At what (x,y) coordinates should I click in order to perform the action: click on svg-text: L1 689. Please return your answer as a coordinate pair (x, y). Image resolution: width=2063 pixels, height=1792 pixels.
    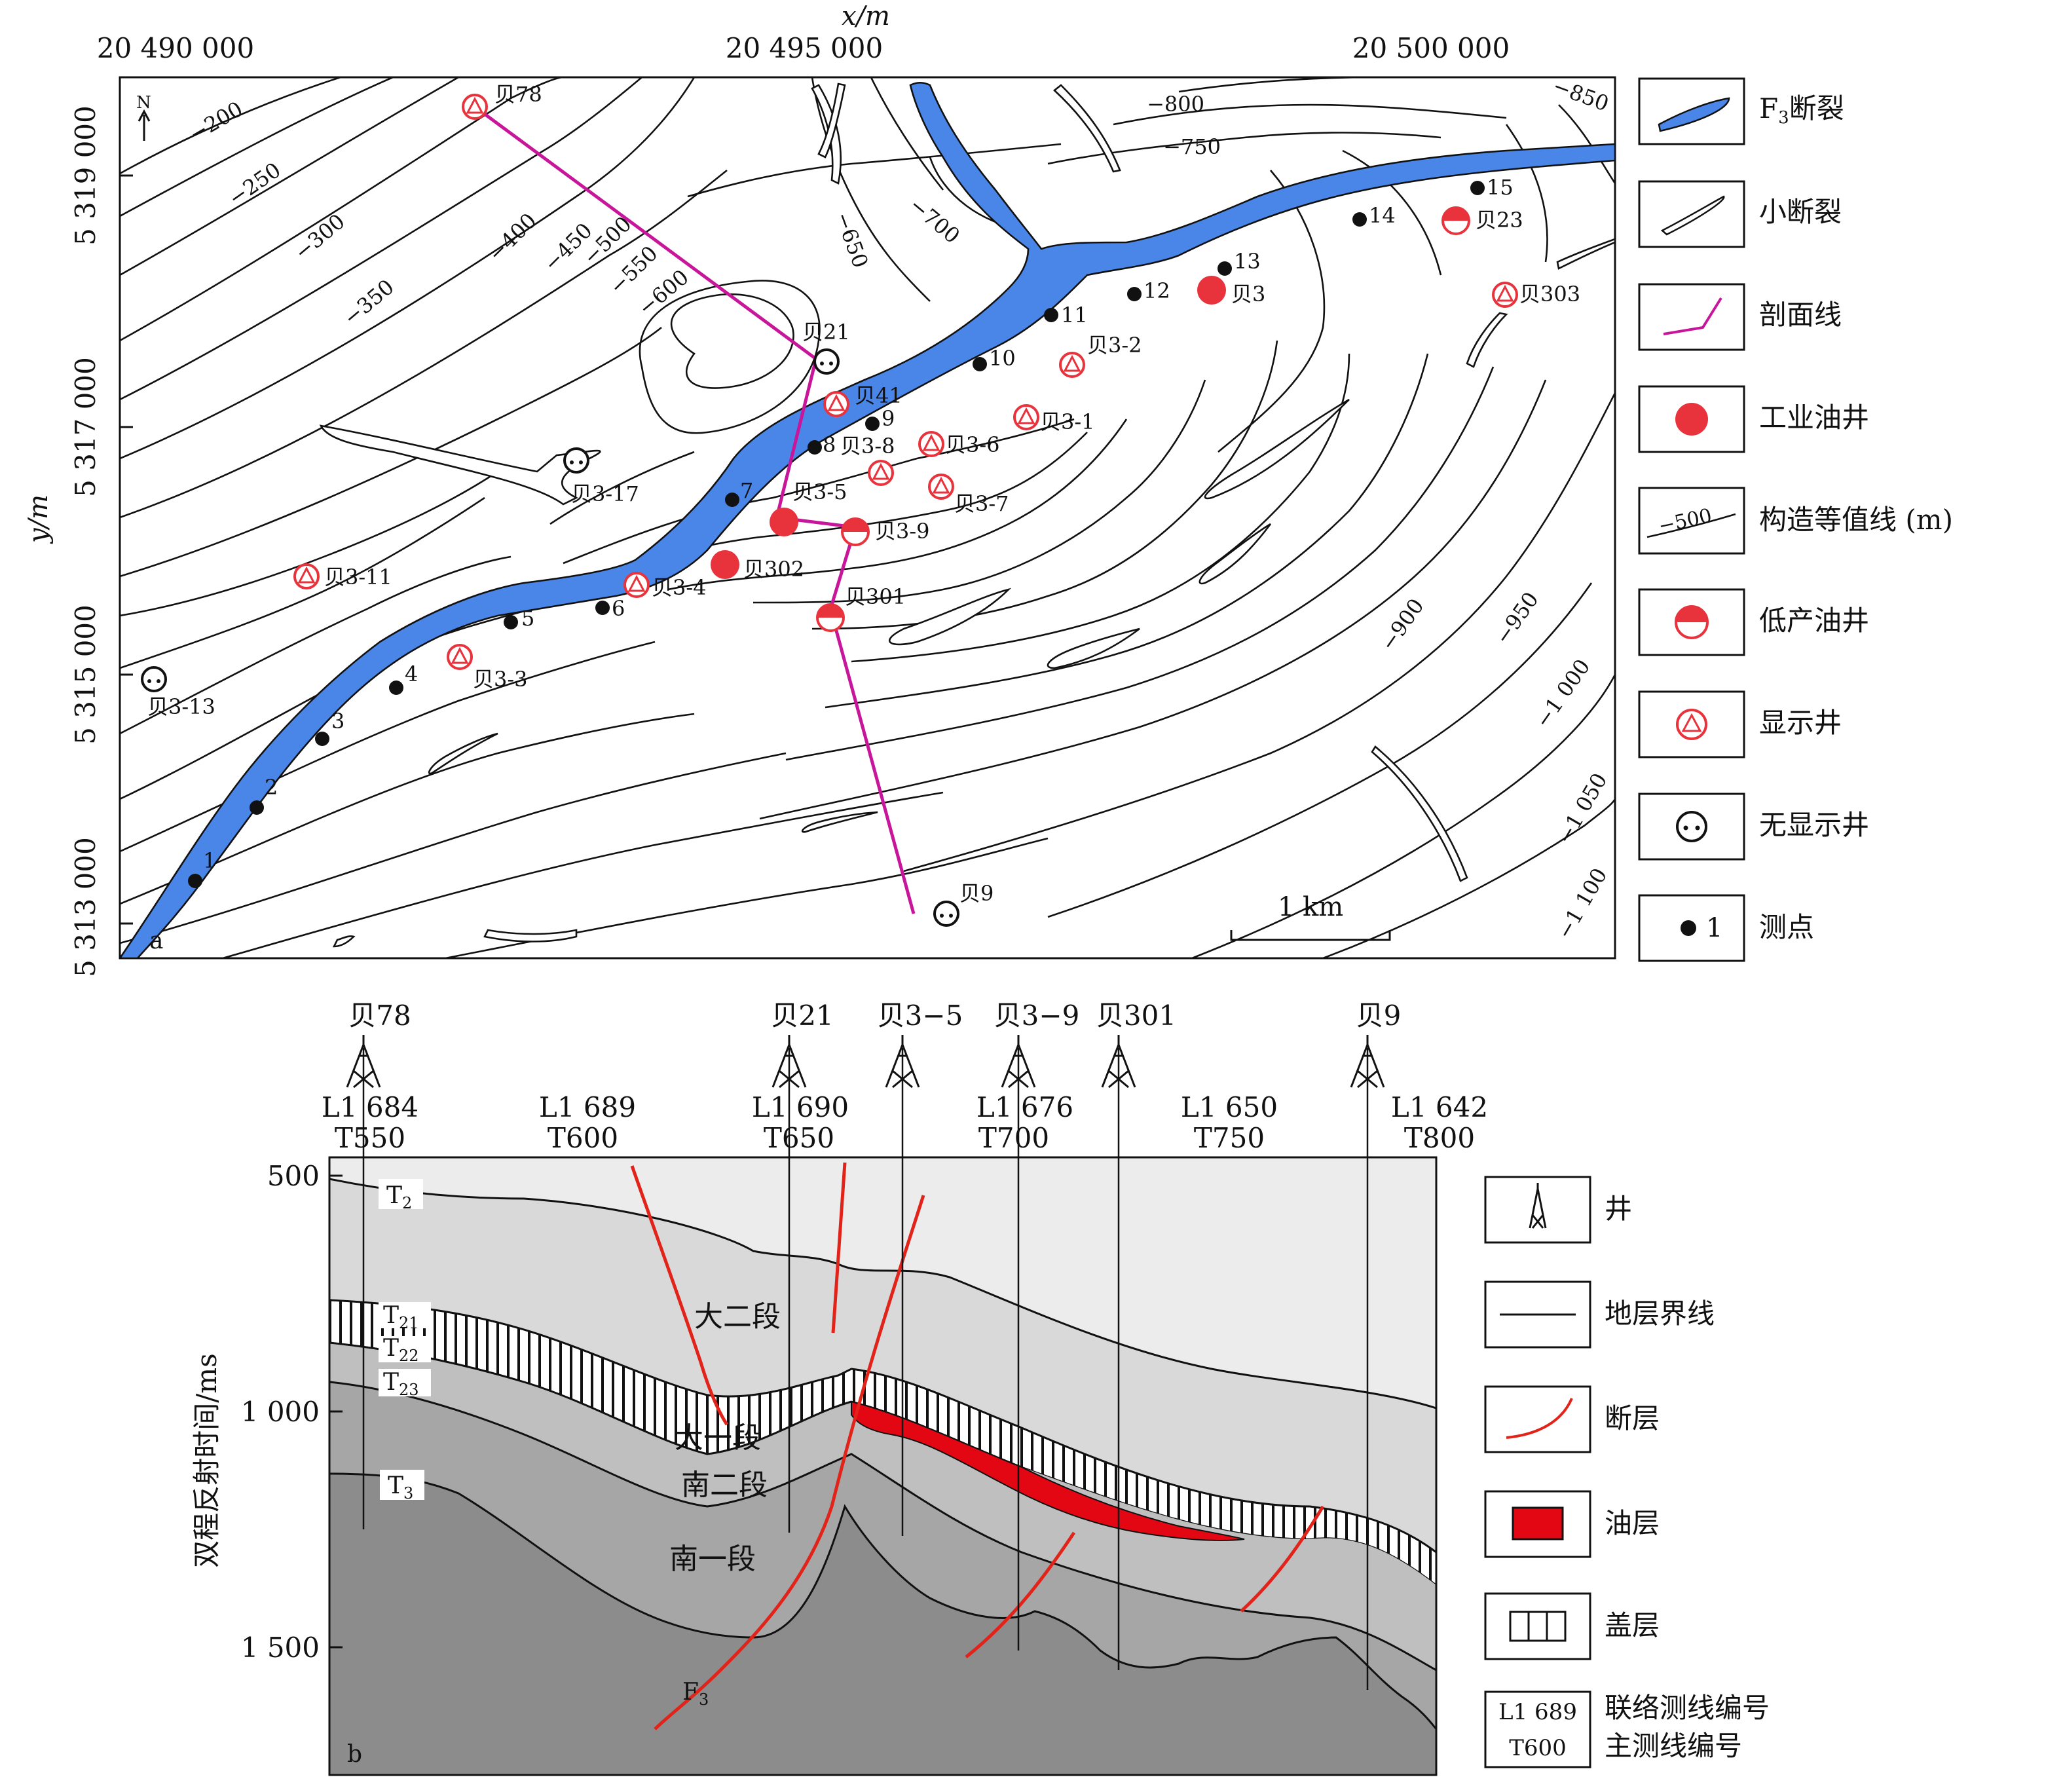
    Looking at the image, I should click on (1537, 1712).